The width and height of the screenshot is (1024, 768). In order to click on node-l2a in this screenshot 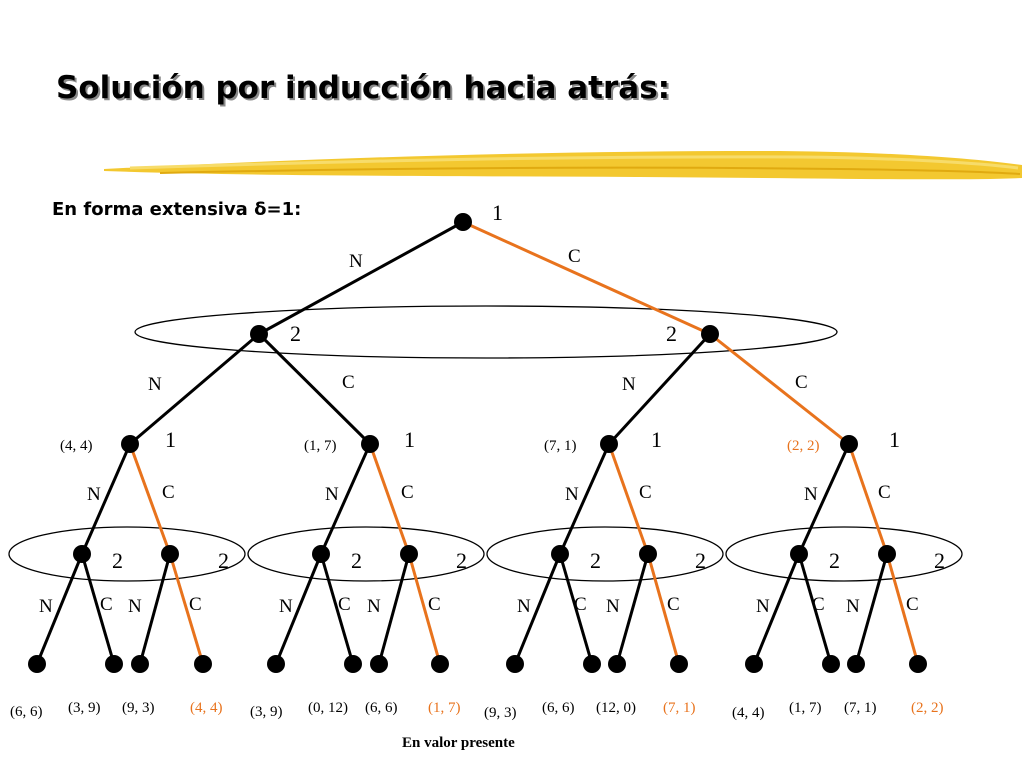, I will do `click(259, 334)`.